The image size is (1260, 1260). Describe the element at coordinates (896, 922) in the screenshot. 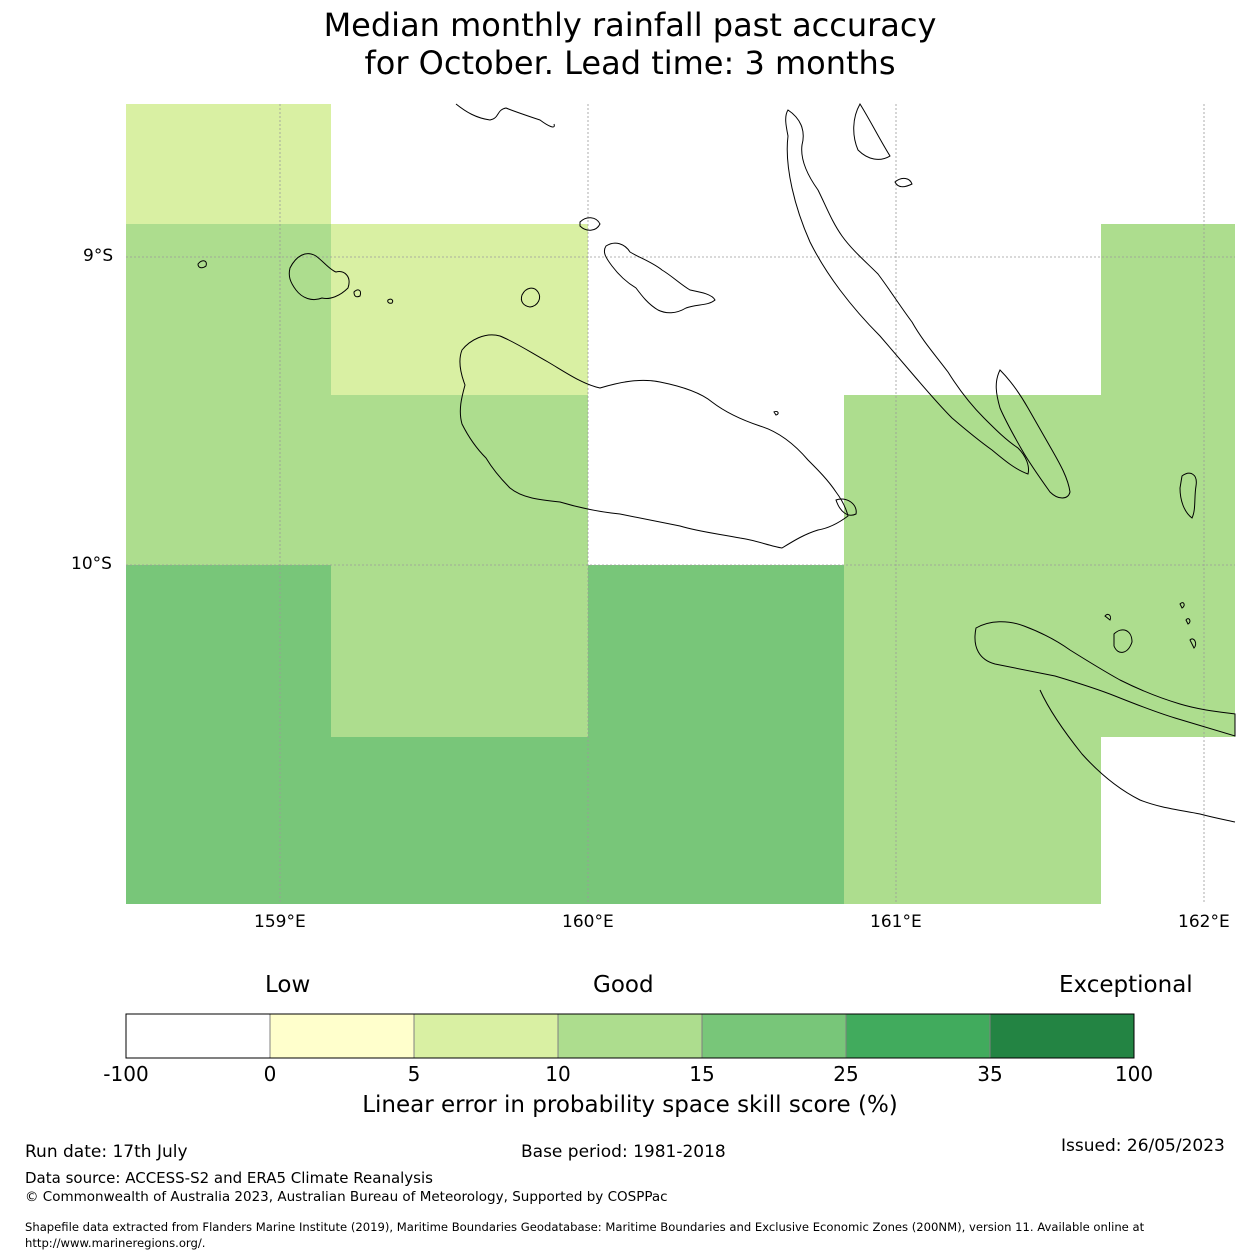

I see `lon-label-161e: 161°E` at that location.